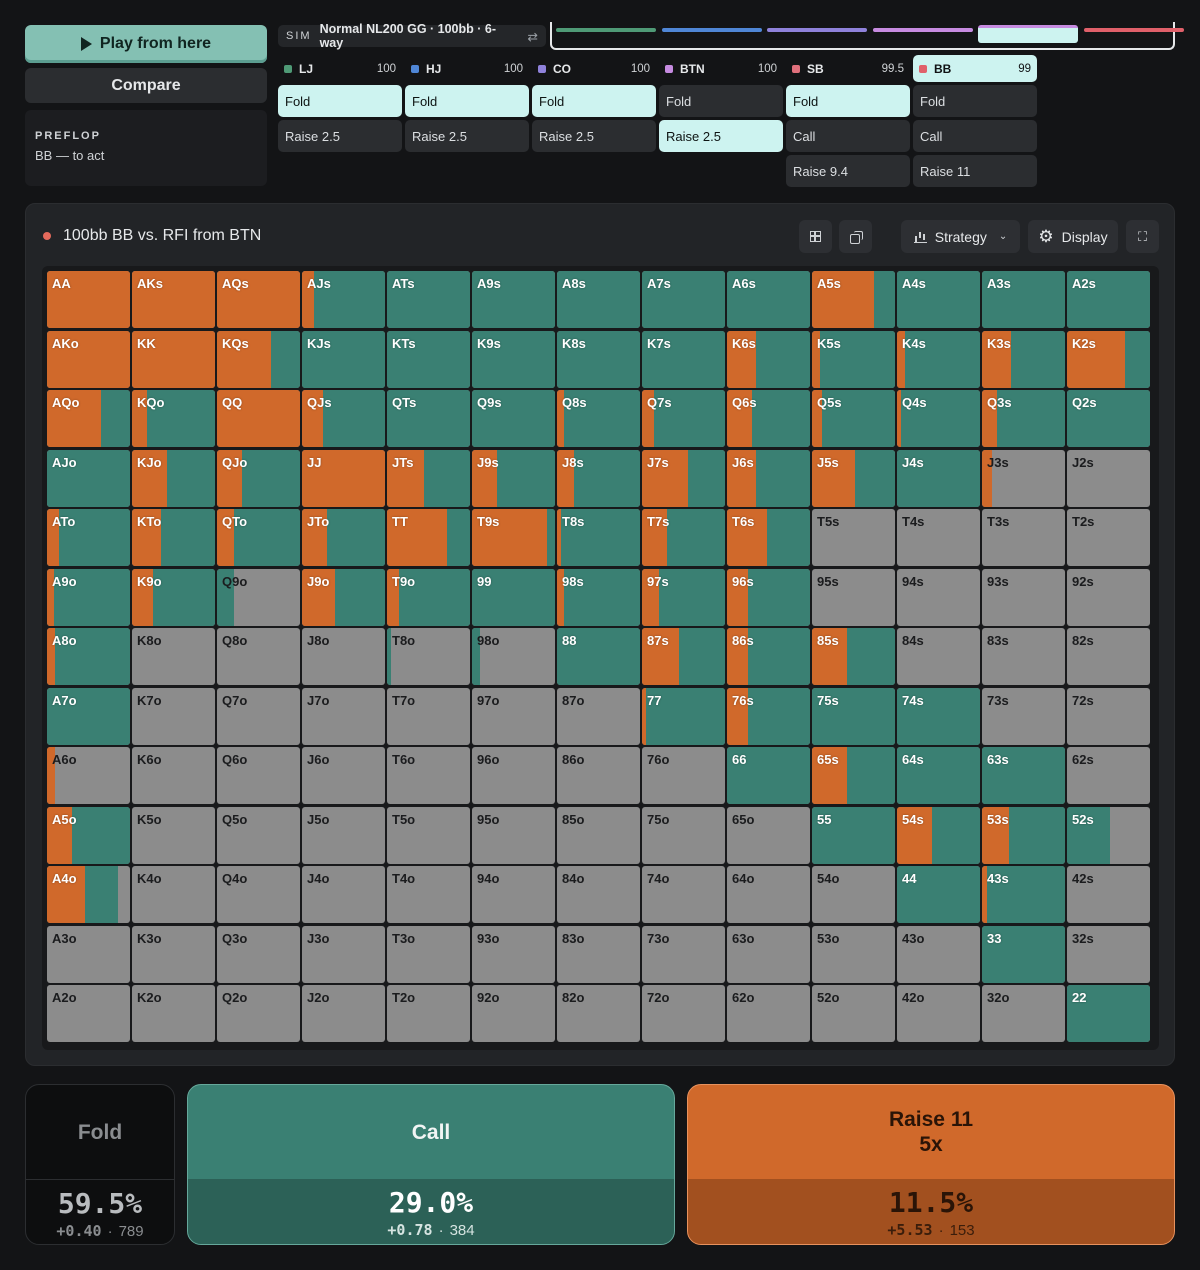 This screenshot has width=1200, height=1270. I want to click on hand-cell-ajs: AJs, so click(343, 299).